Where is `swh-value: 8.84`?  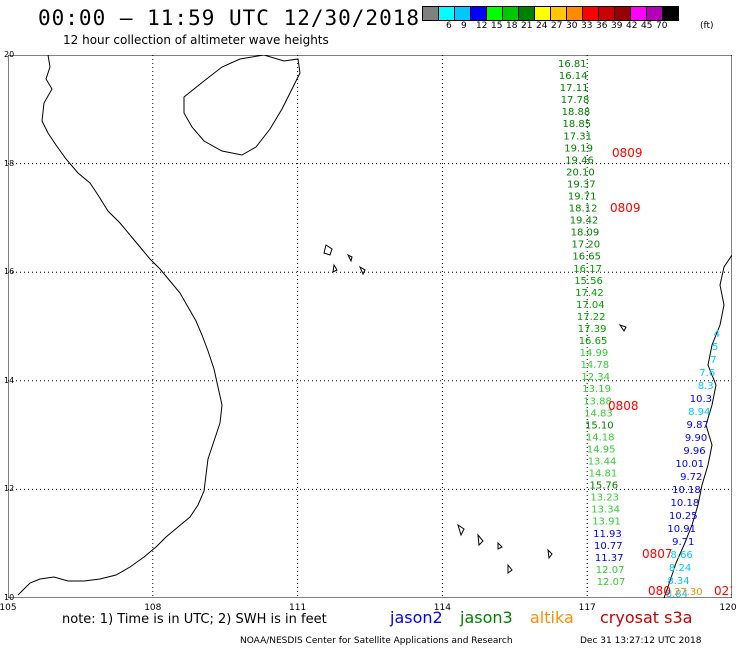
swh-value: 8.84 is located at coordinates (677, 593).